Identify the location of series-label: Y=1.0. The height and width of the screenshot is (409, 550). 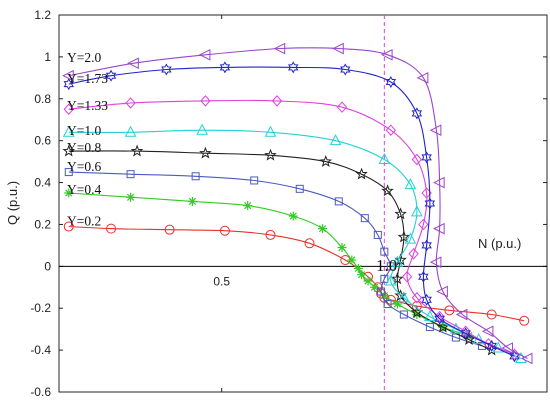
(84, 130).